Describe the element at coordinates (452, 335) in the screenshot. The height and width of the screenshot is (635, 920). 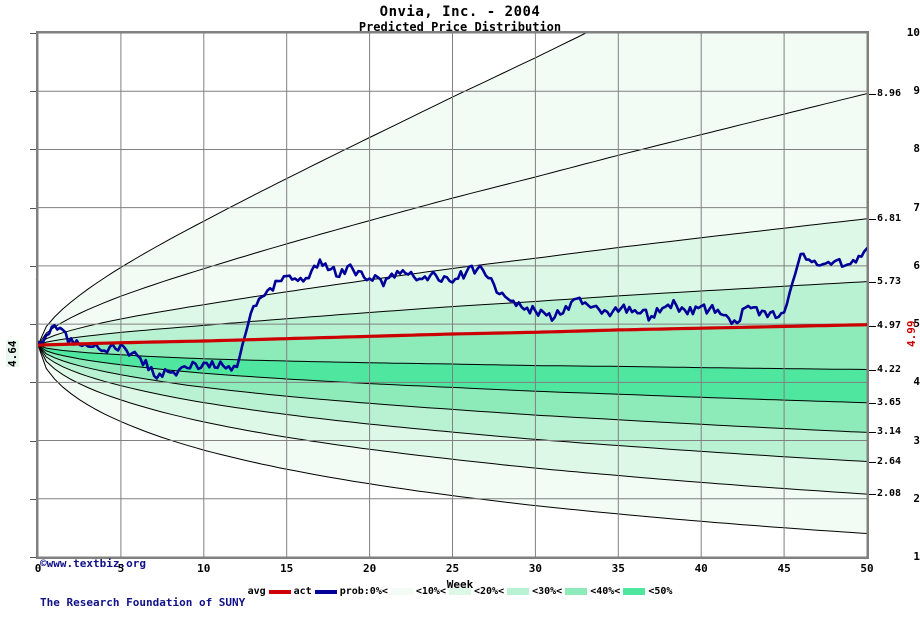
I see `average-price-line` at that location.